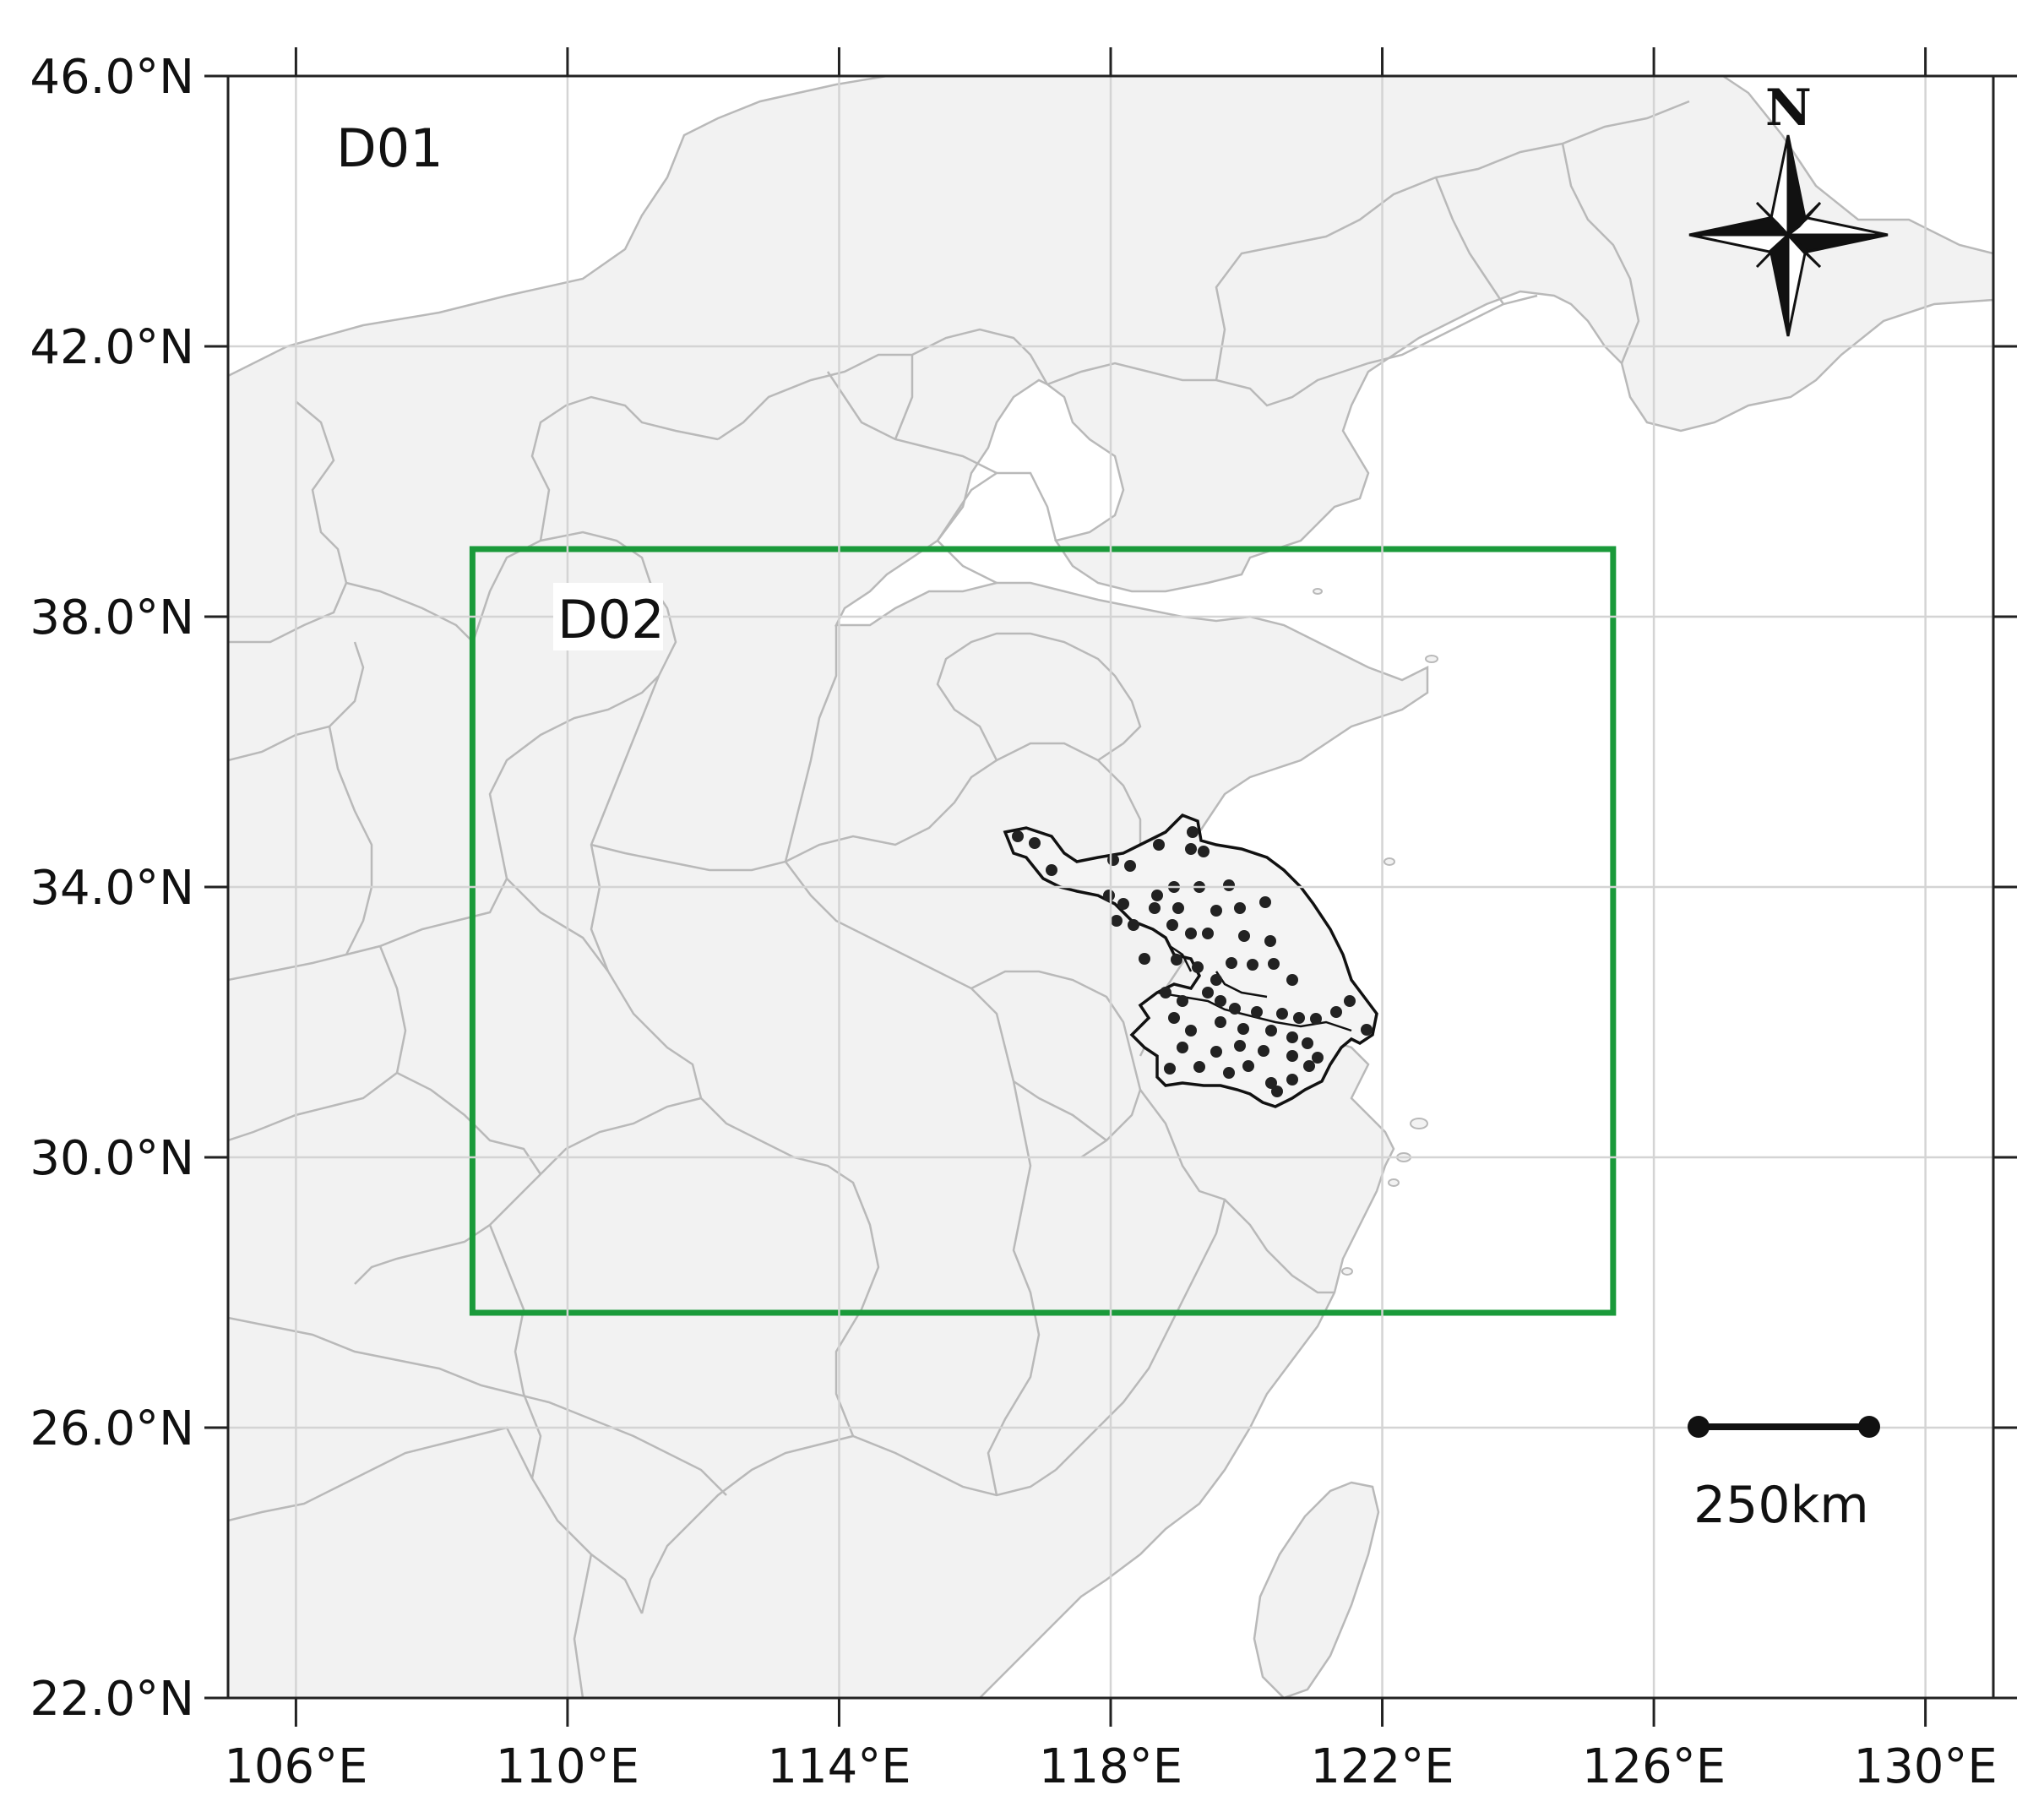 The image size is (2044, 1812). Describe the element at coordinates (112, 1429) in the screenshot. I see `lat-tick-label: 26.0°N` at that location.